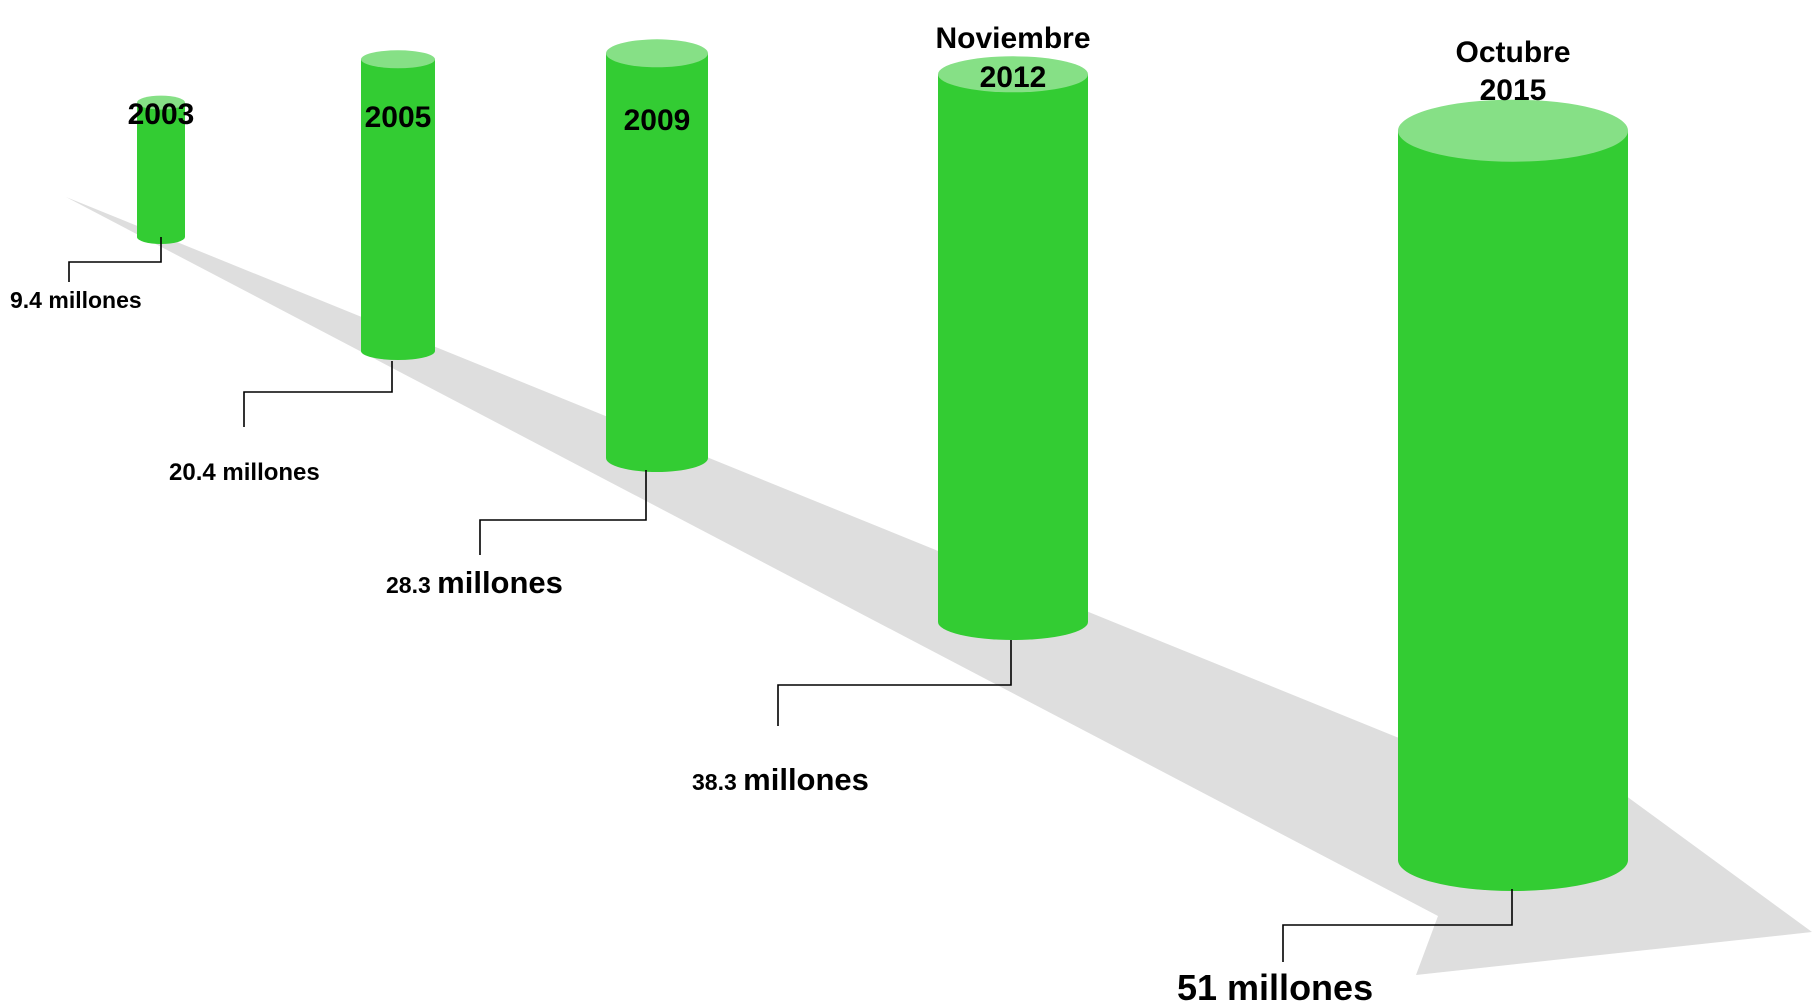 This screenshot has width=1820, height=1006. What do you see at coordinates (1013, 77) in the screenshot?
I see `period-label: 2012` at bounding box center [1013, 77].